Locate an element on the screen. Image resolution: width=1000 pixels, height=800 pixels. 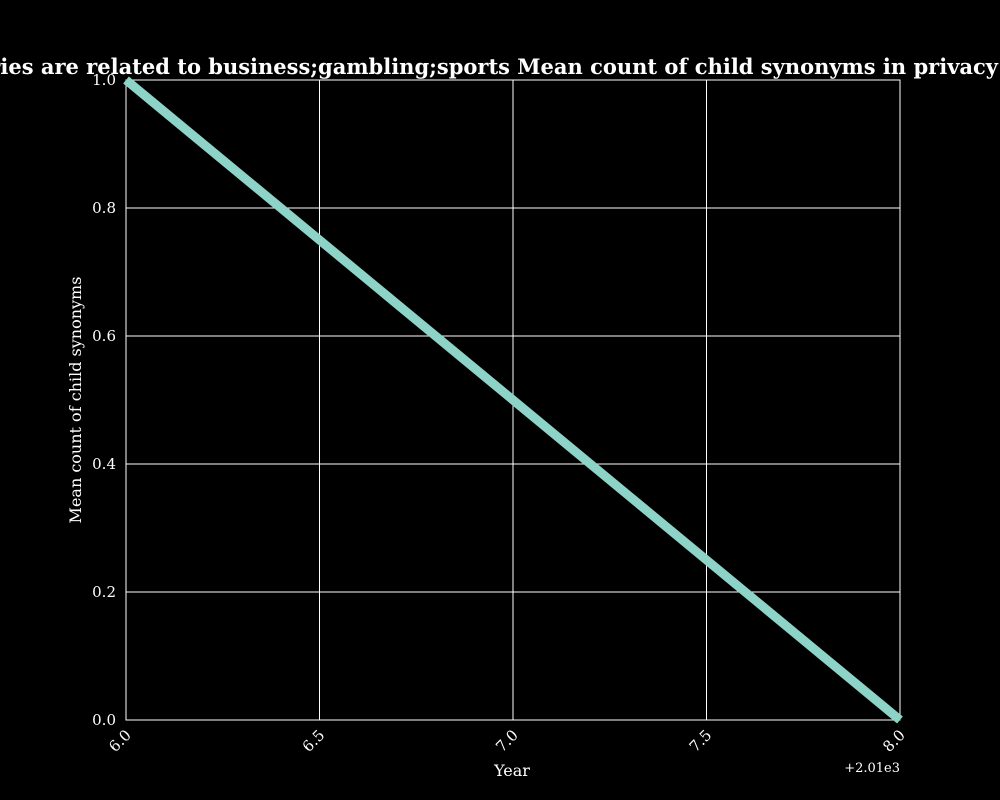
y-tick-label: 0.4 is located at coordinates (104, 464).